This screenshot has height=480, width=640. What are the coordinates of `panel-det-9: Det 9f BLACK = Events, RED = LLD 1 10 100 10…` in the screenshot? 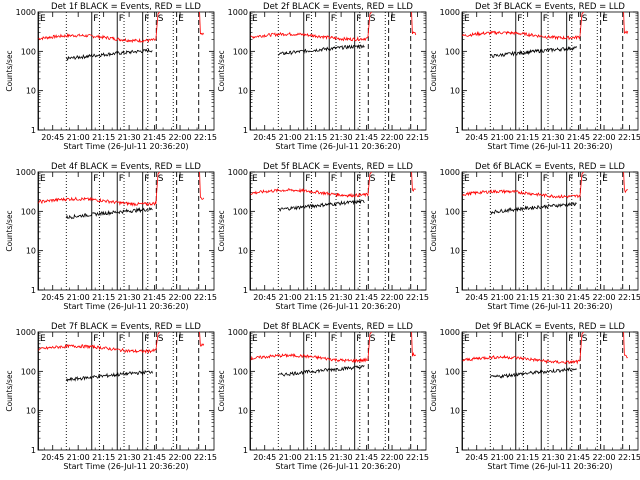 It's located at (534, 396).